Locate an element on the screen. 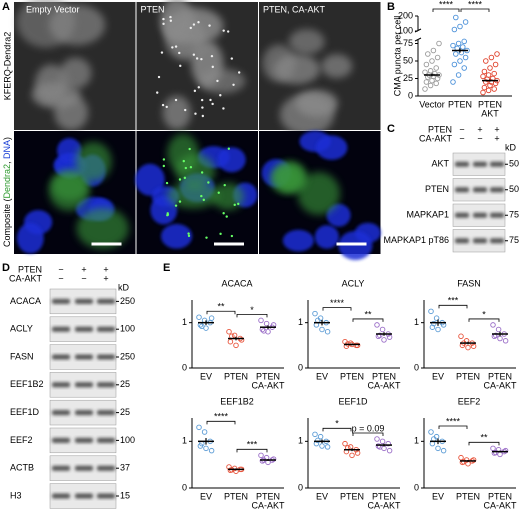  row-label: EEF1B2 is located at coordinates (27, 384).